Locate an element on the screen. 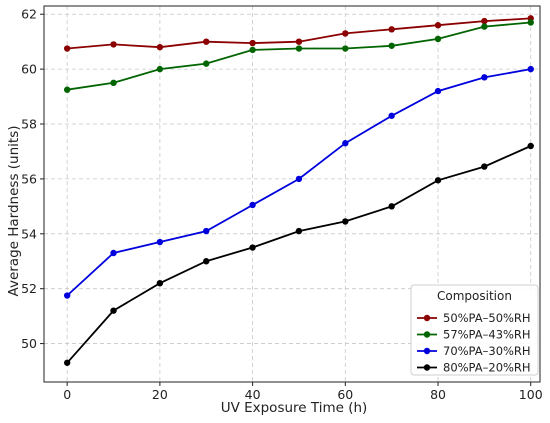  x-tick-label: 20 is located at coordinates (160, 394).